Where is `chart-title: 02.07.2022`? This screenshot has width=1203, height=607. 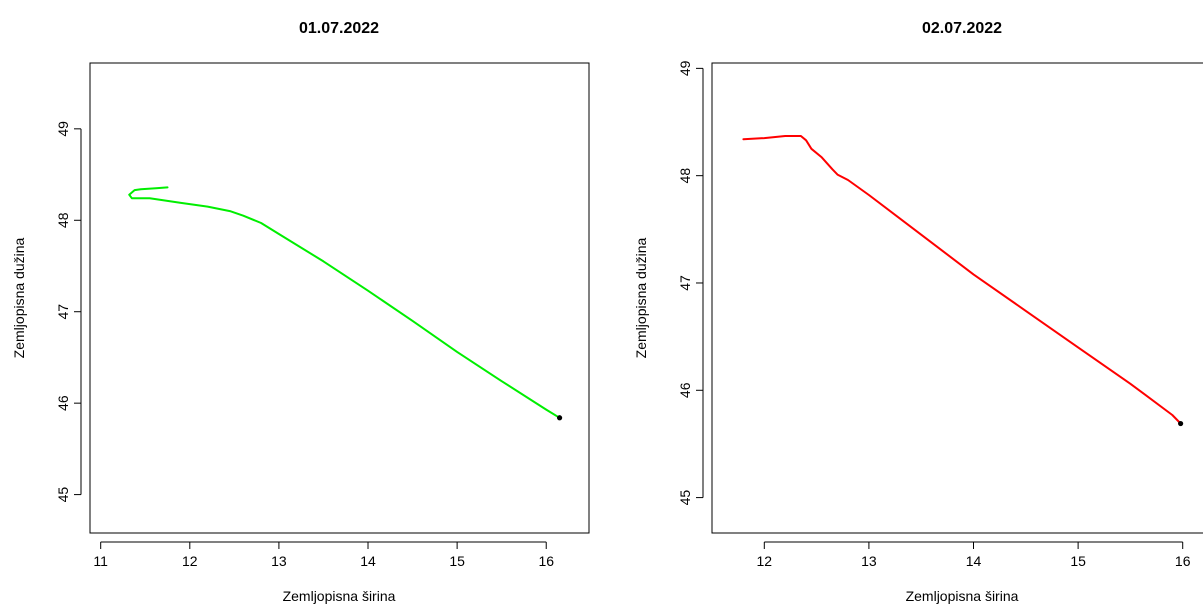 chart-title: 02.07.2022 is located at coordinates (962, 28).